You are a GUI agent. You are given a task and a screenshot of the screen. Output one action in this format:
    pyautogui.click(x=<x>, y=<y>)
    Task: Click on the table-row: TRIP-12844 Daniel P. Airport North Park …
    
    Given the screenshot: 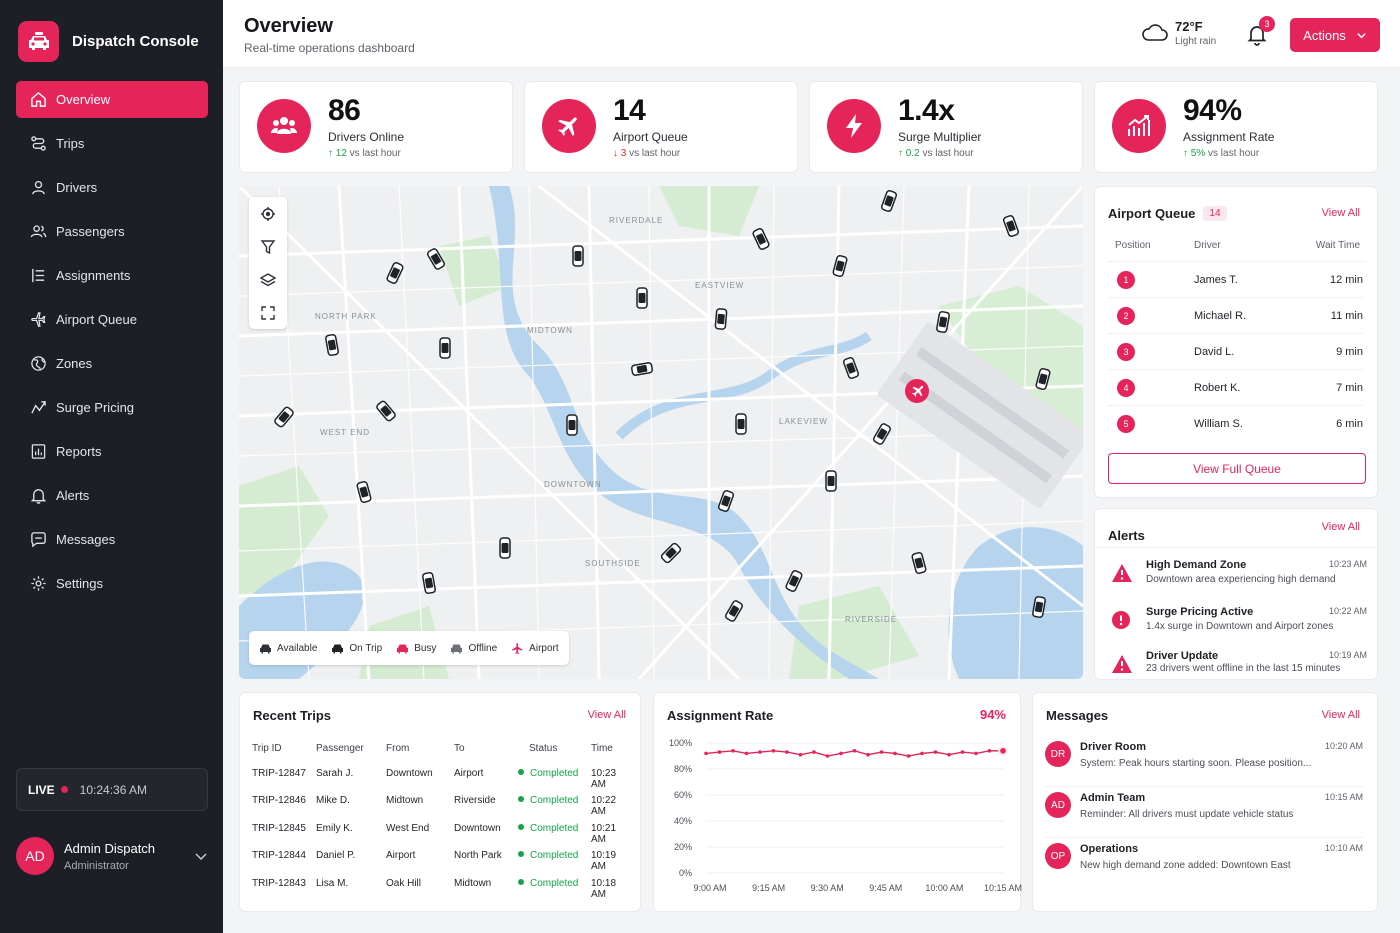 What is the action you would take?
    pyautogui.click(x=441, y=863)
    